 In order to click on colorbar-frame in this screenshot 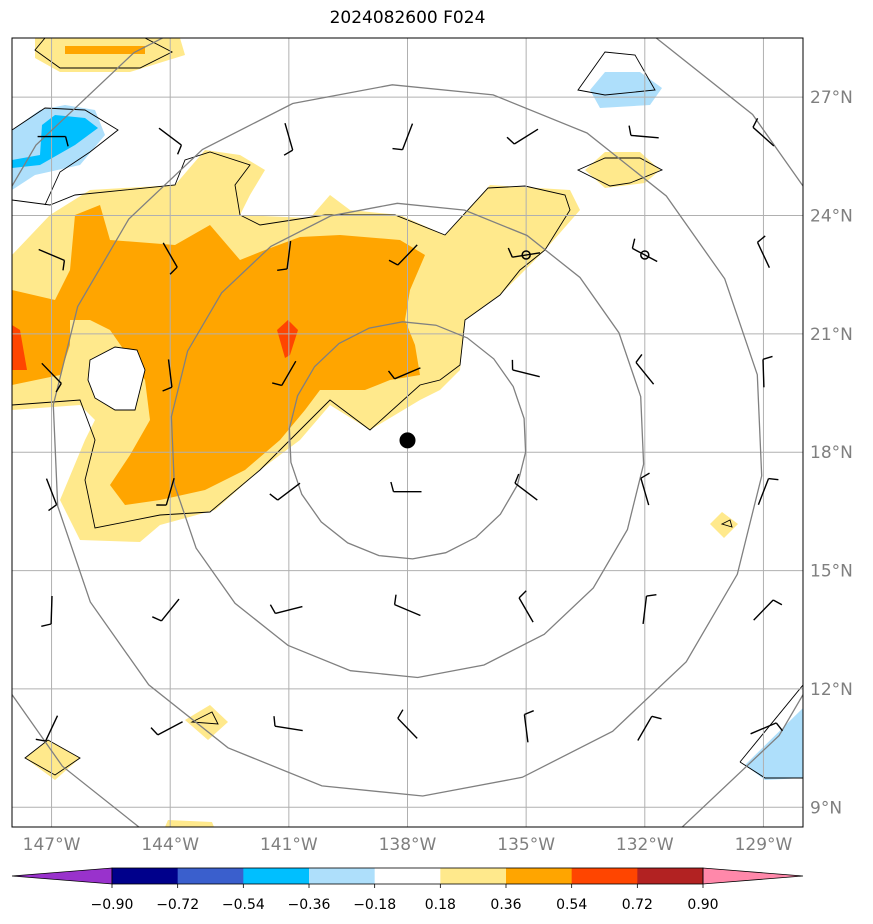, I will do `click(407, 876)`.